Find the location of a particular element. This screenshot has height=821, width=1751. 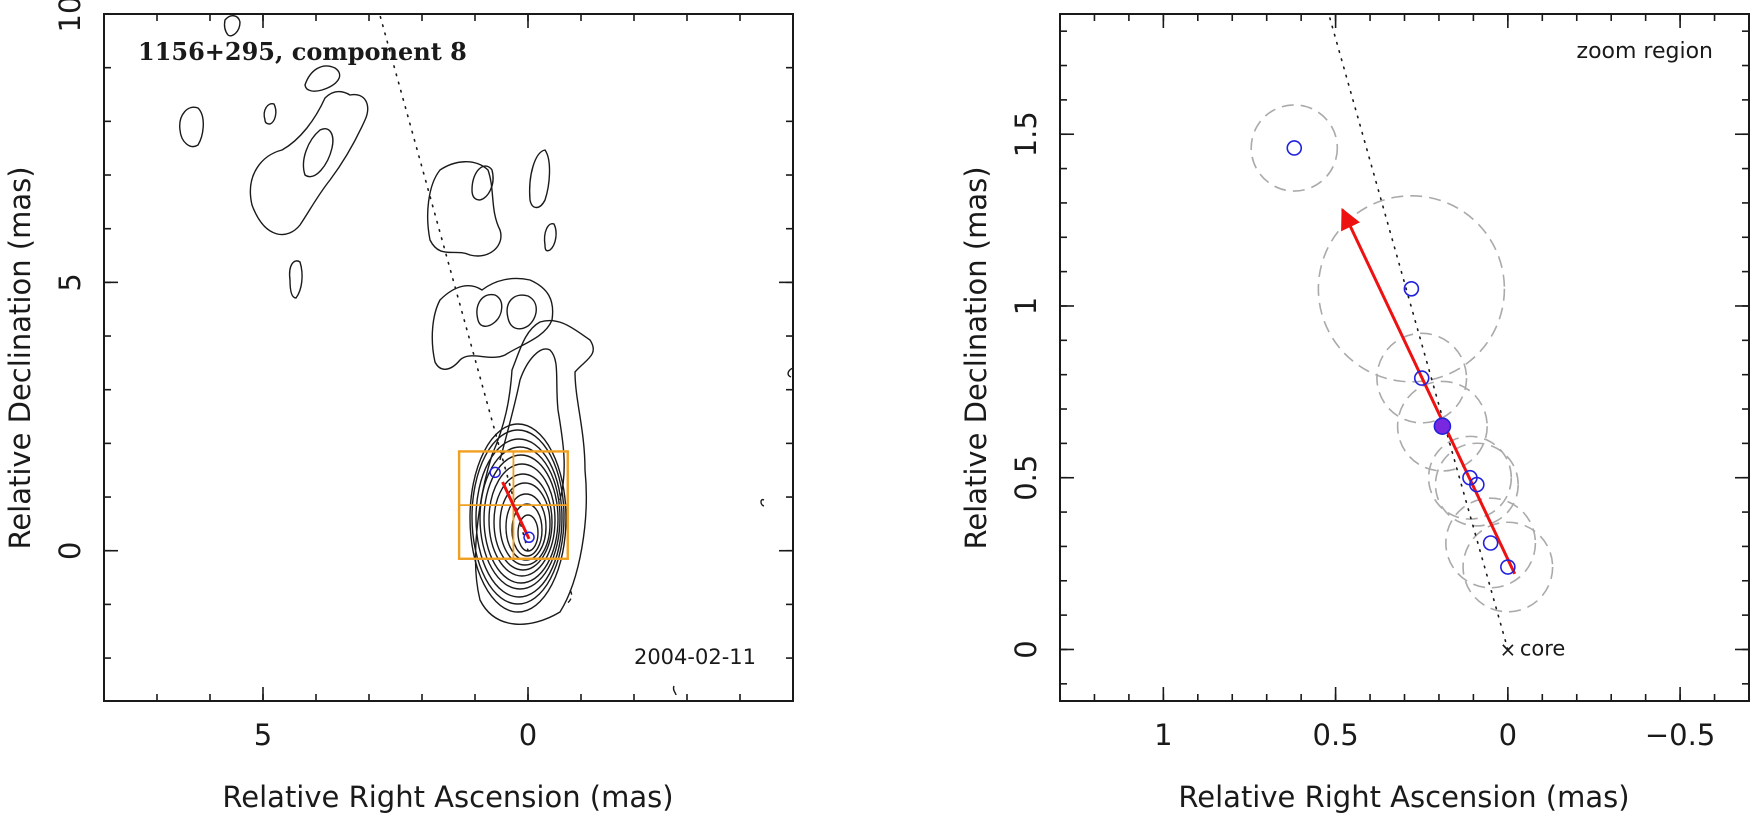

y-tick-label: 5 is located at coordinates (70, 282).